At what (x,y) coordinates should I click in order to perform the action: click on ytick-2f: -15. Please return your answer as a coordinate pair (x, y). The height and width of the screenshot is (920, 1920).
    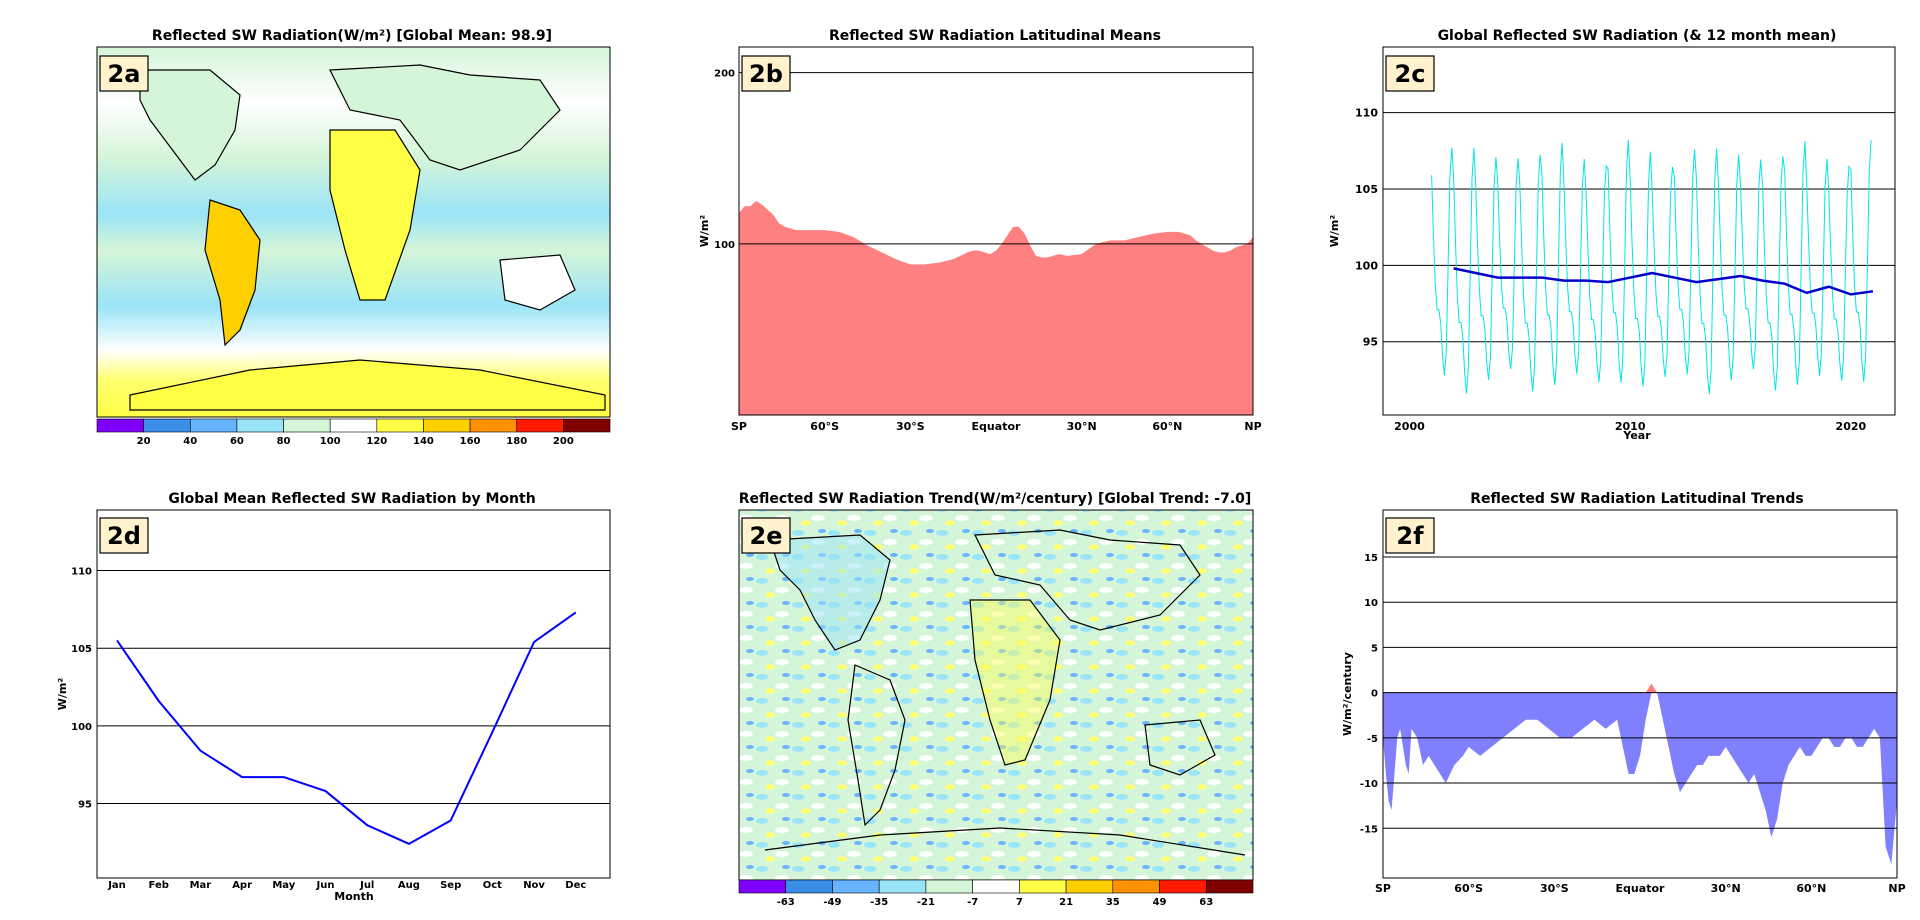
    Looking at the image, I should click on (1369, 829).